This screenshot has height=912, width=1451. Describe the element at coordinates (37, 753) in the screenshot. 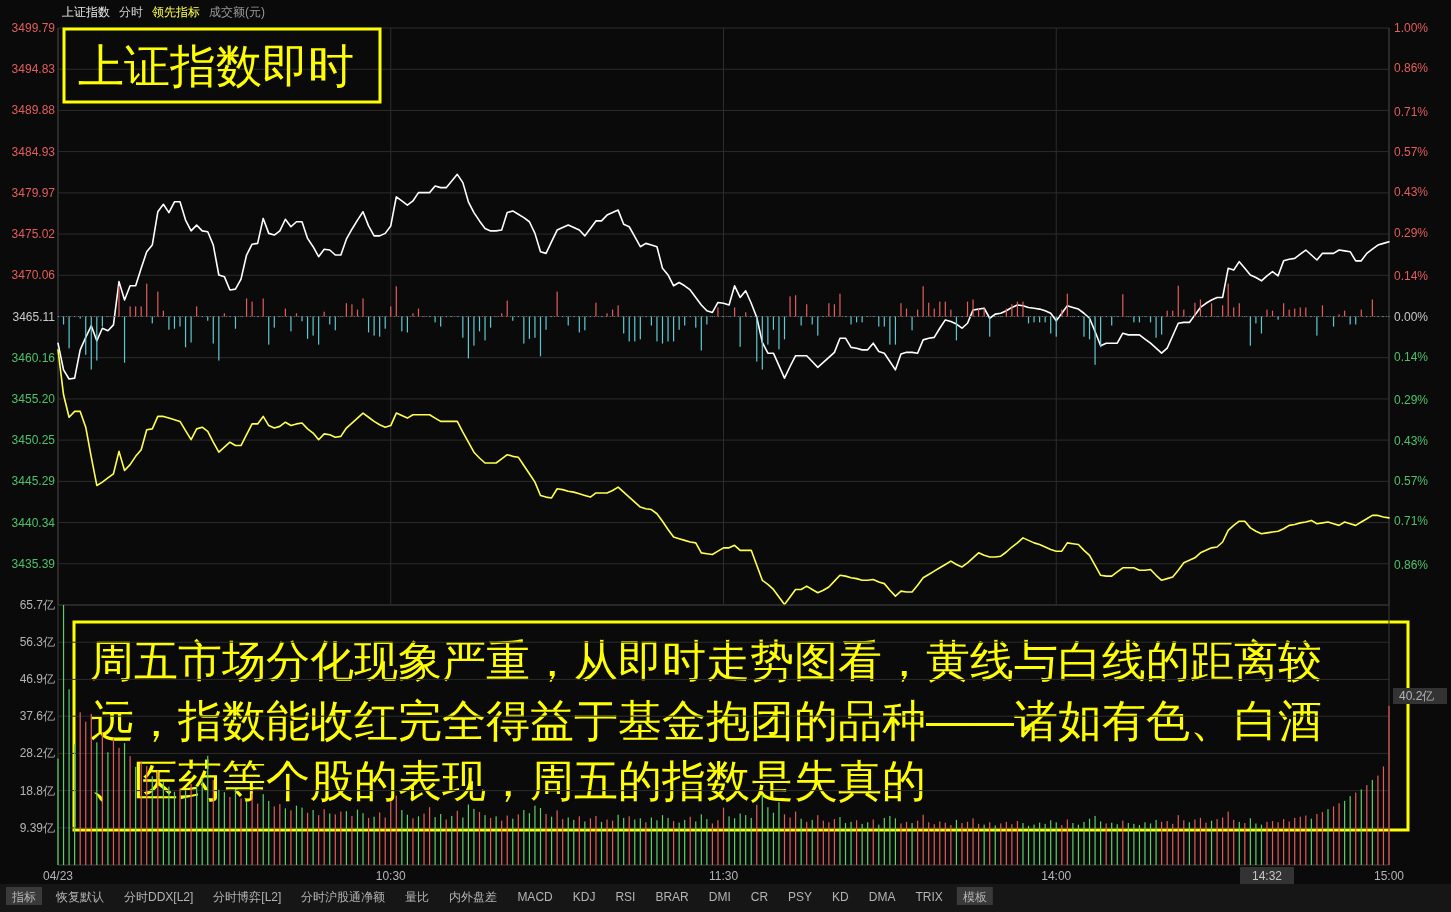

I see `y-tick-label: 28.2亿` at that location.